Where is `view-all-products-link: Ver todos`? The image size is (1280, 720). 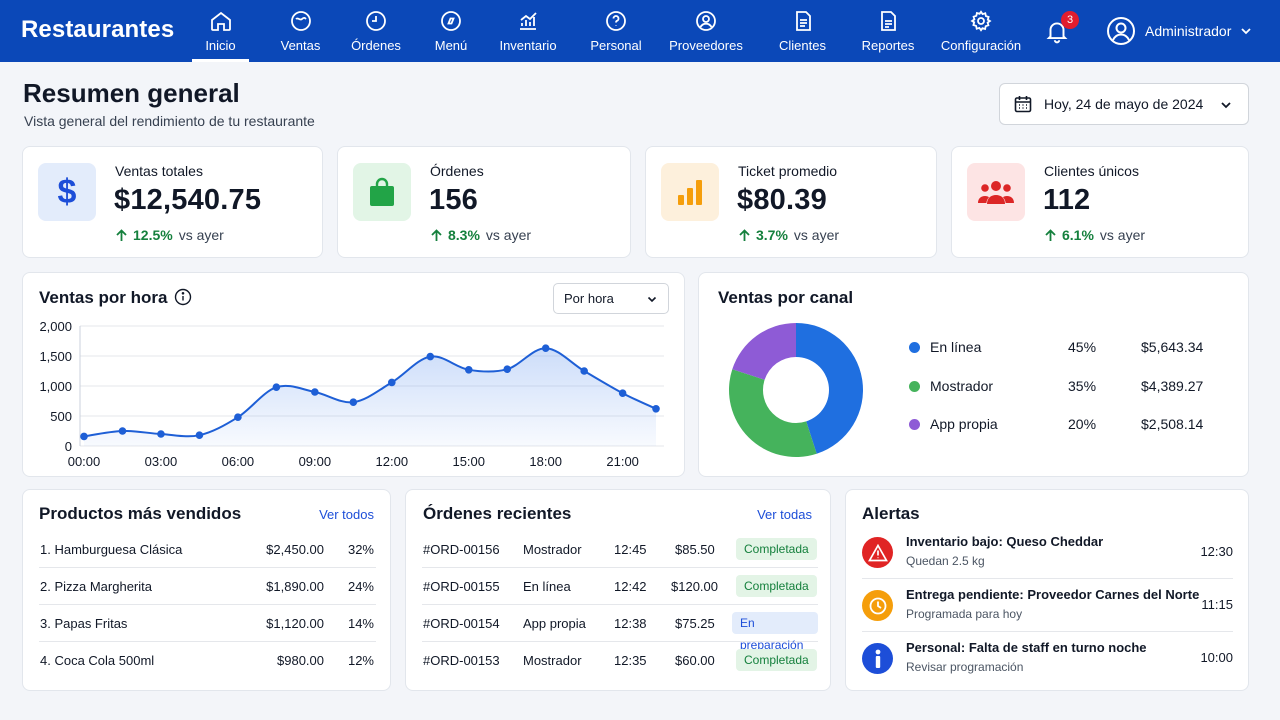
view-all-products-link: Ver todos is located at coordinates (346, 514).